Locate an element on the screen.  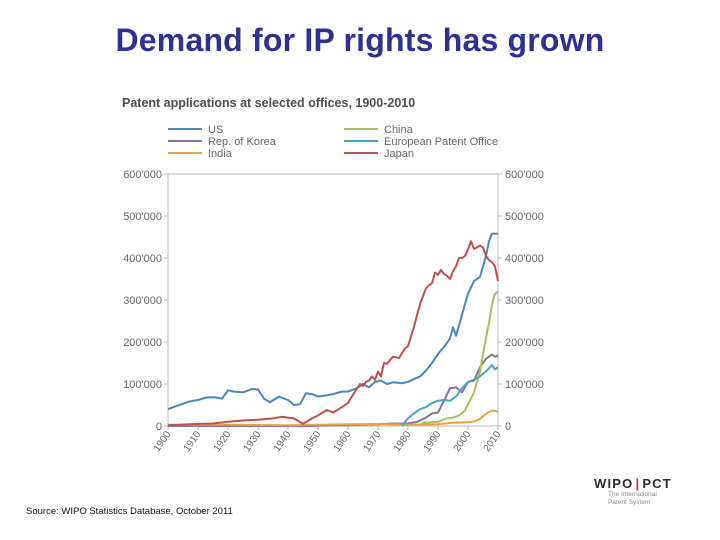
legend-label: China is located at coordinates (399, 130).